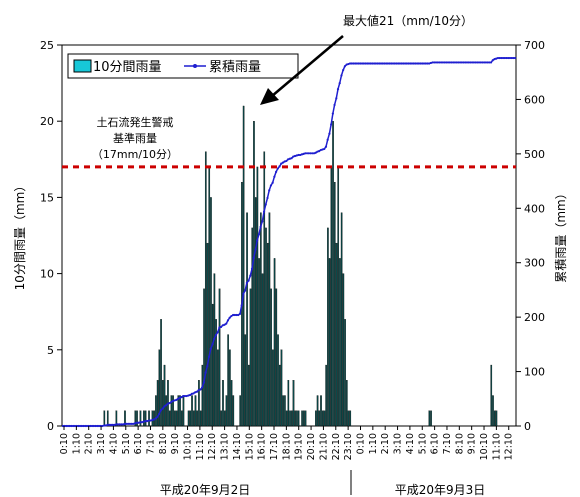 This screenshot has height=497, width=580. I want to click on x-tick-label: 9:10, so click(175, 443).